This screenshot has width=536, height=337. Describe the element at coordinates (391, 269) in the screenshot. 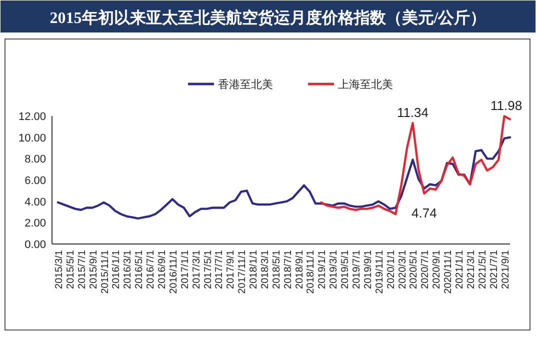

I see `x-tick-label: 2020/1/1` at that location.